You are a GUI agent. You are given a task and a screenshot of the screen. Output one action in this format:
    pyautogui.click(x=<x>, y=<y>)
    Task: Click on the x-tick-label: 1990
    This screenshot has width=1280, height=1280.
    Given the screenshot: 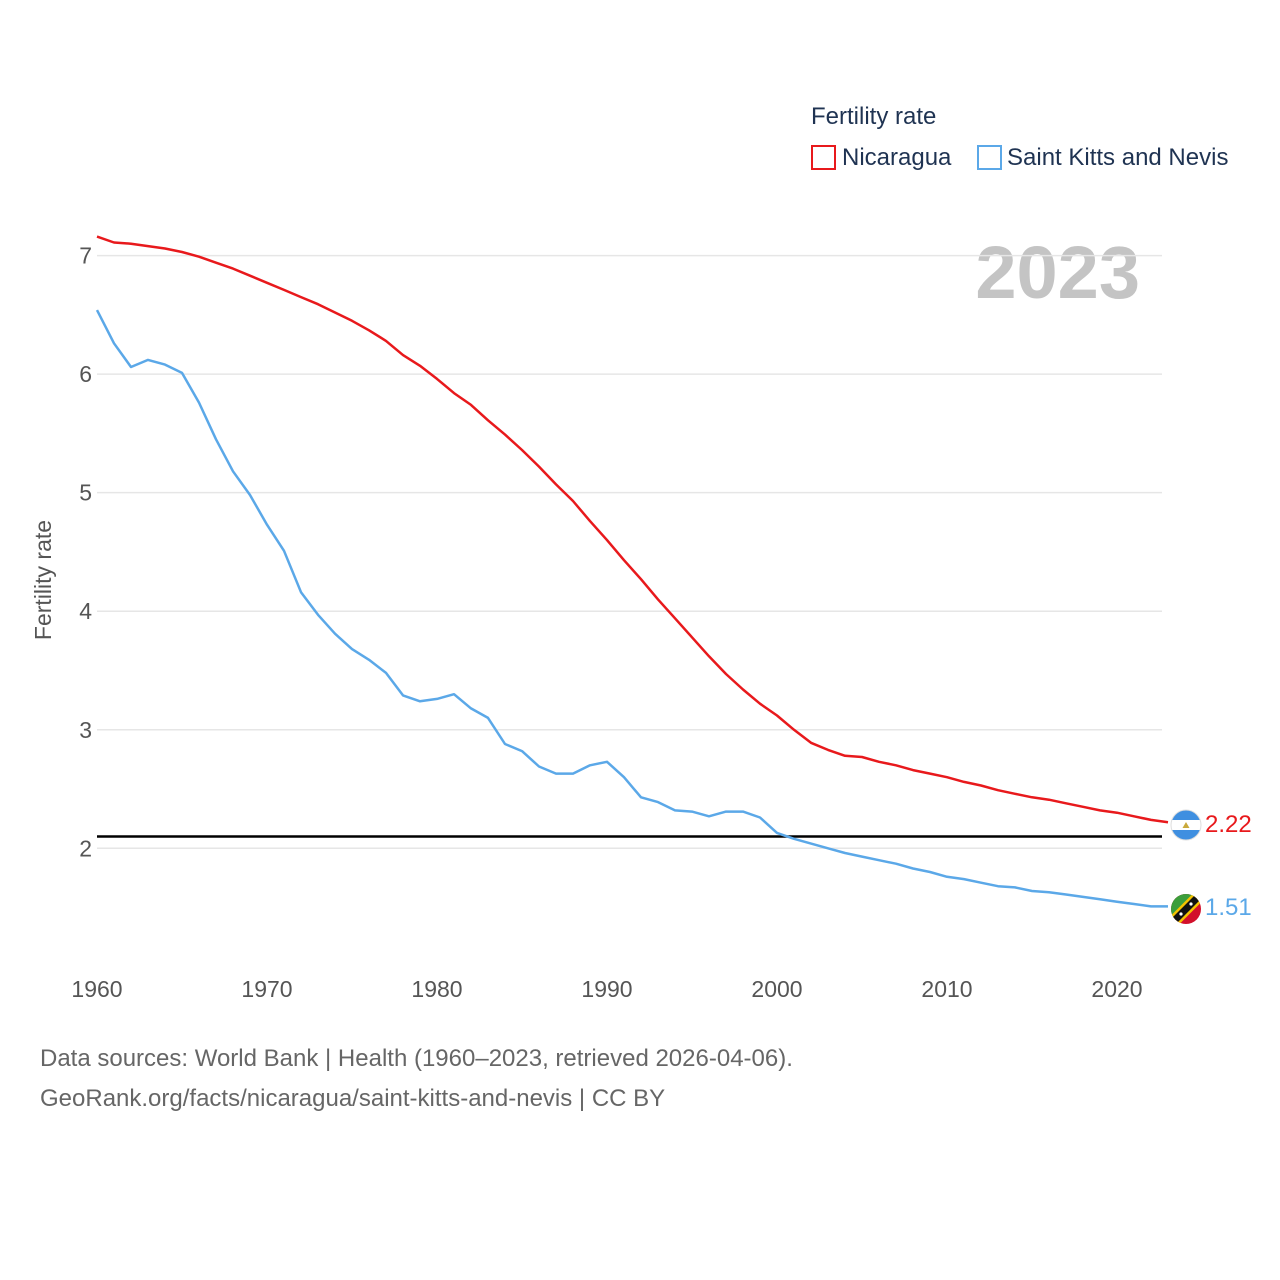 What is the action you would take?
    pyautogui.click(x=606, y=989)
    